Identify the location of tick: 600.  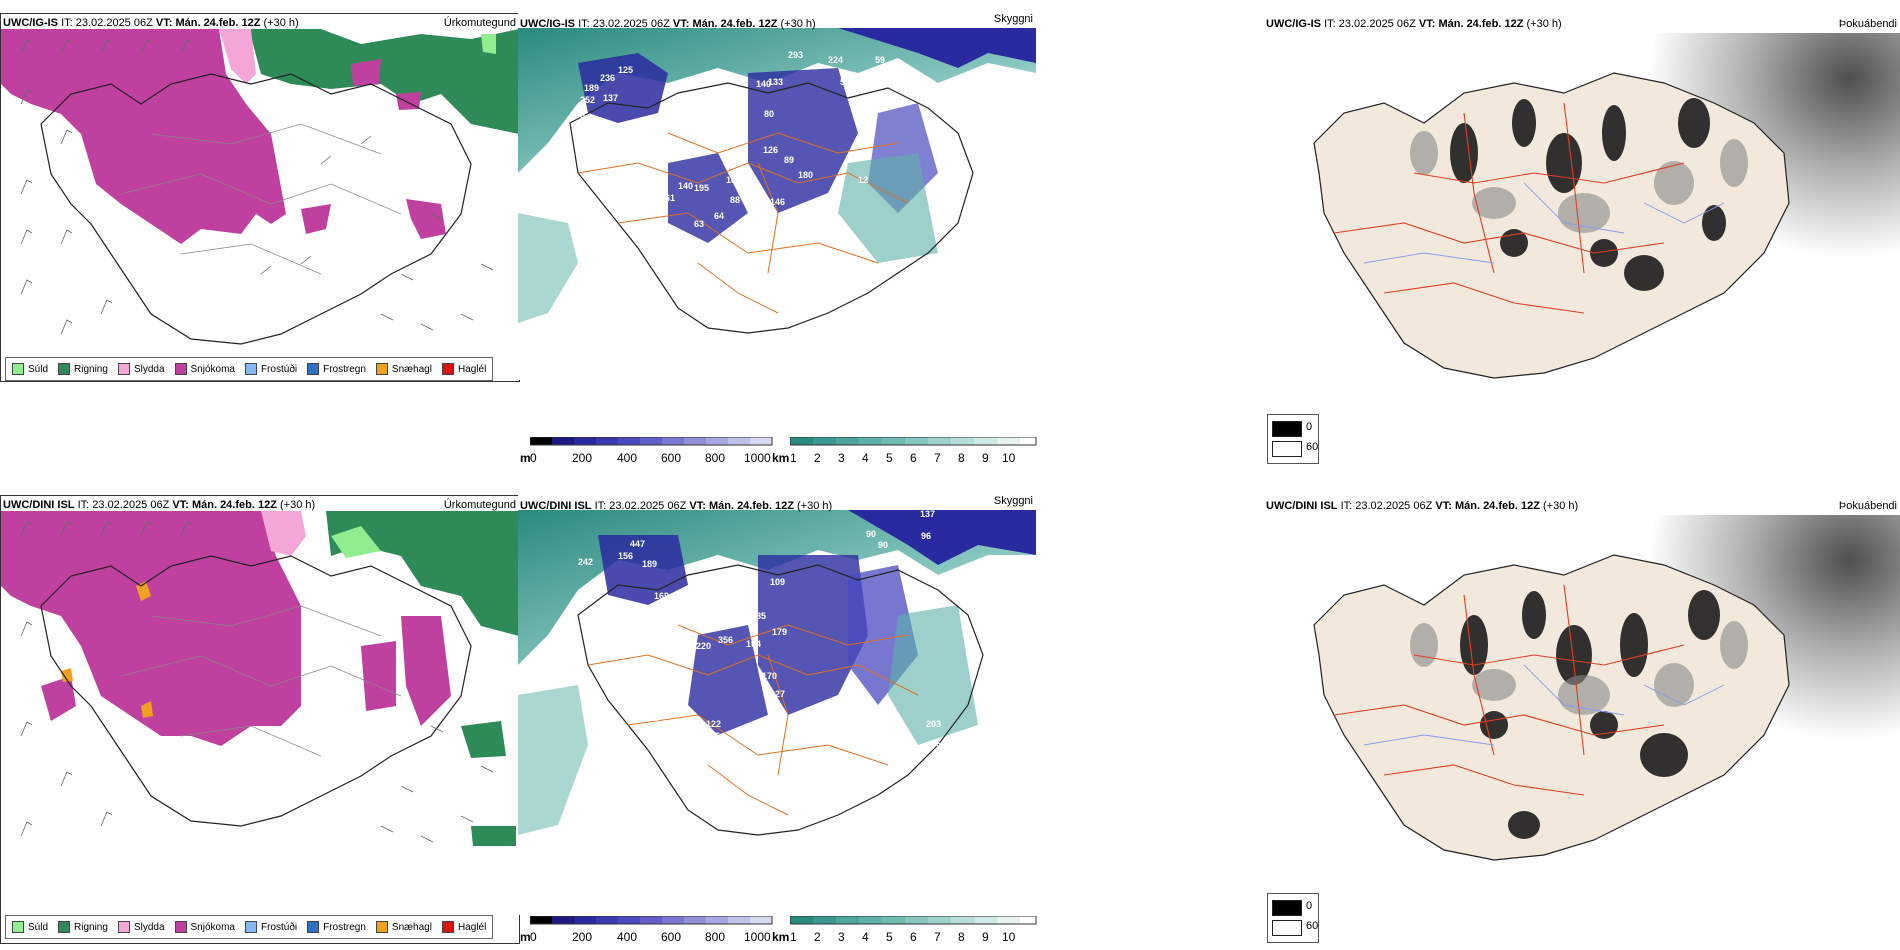
(671, 458).